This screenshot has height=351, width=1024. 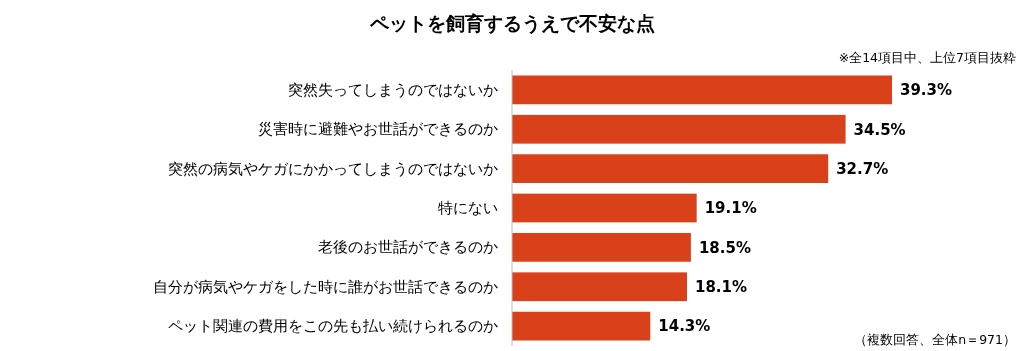 What do you see at coordinates (724, 247) in the screenshot?
I see `data-label: 18.5%` at bounding box center [724, 247].